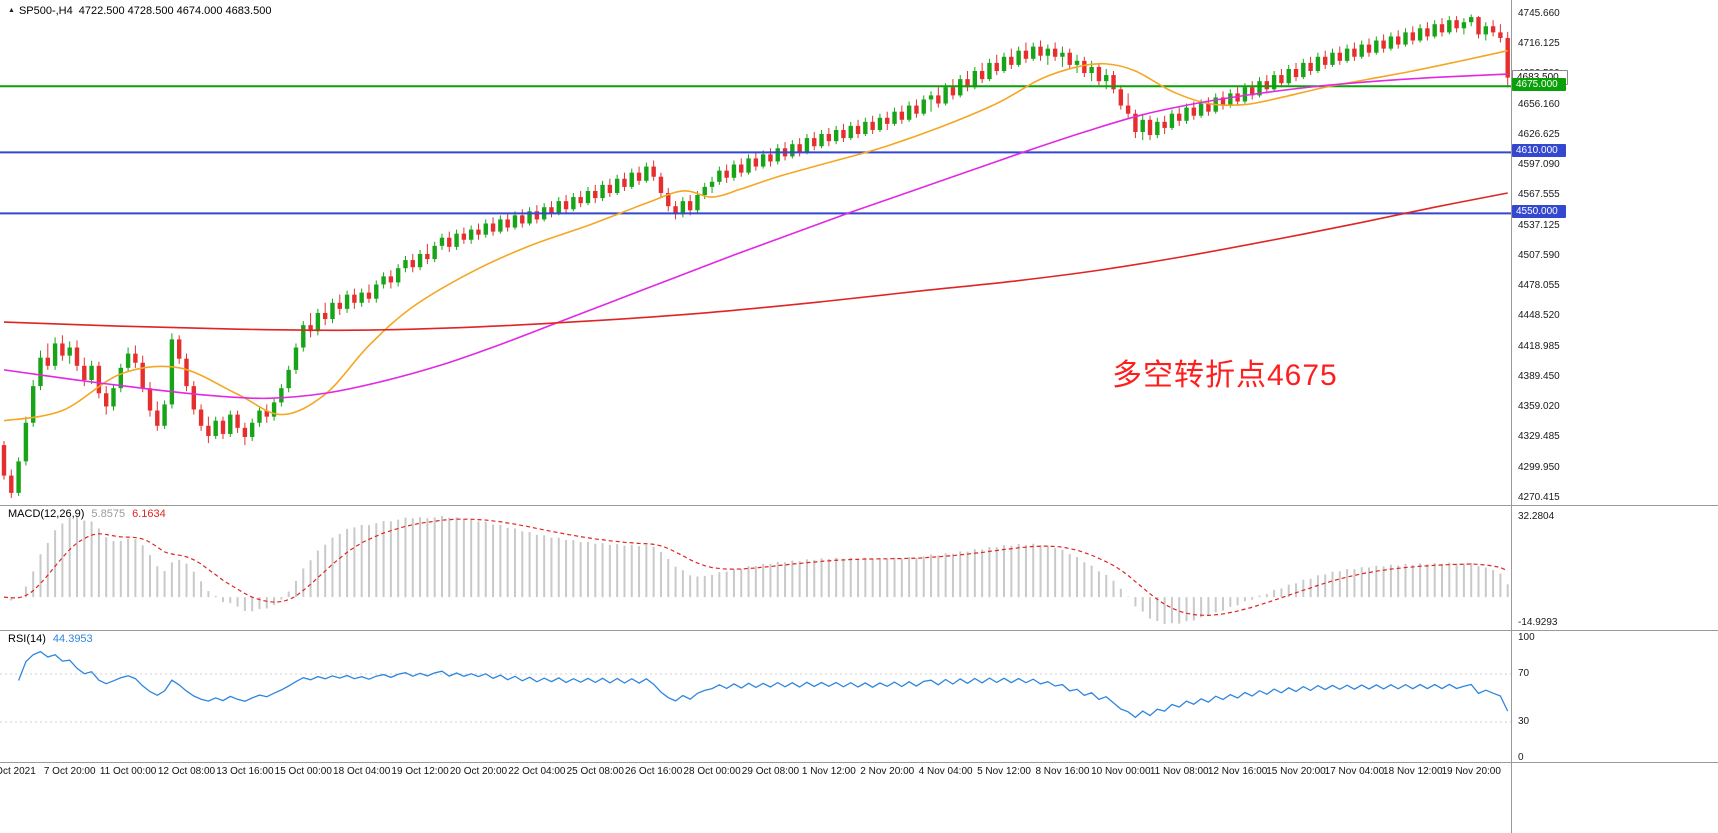  Describe the element at coordinates (1526, 637) in the screenshot. I see `rsi-axis-label: 100` at that location.